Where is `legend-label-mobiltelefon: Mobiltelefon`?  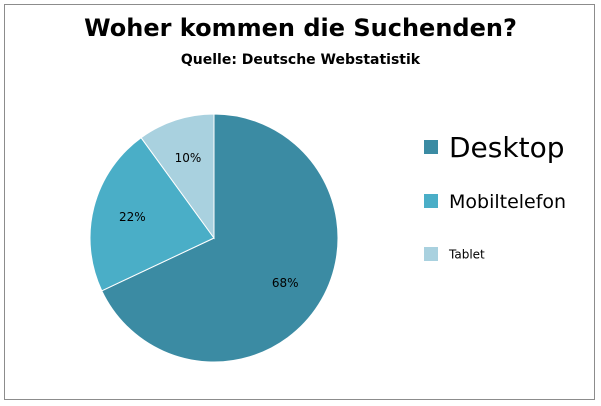
legend-label-mobiltelefon: Mobiltelefon is located at coordinates (507, 202).